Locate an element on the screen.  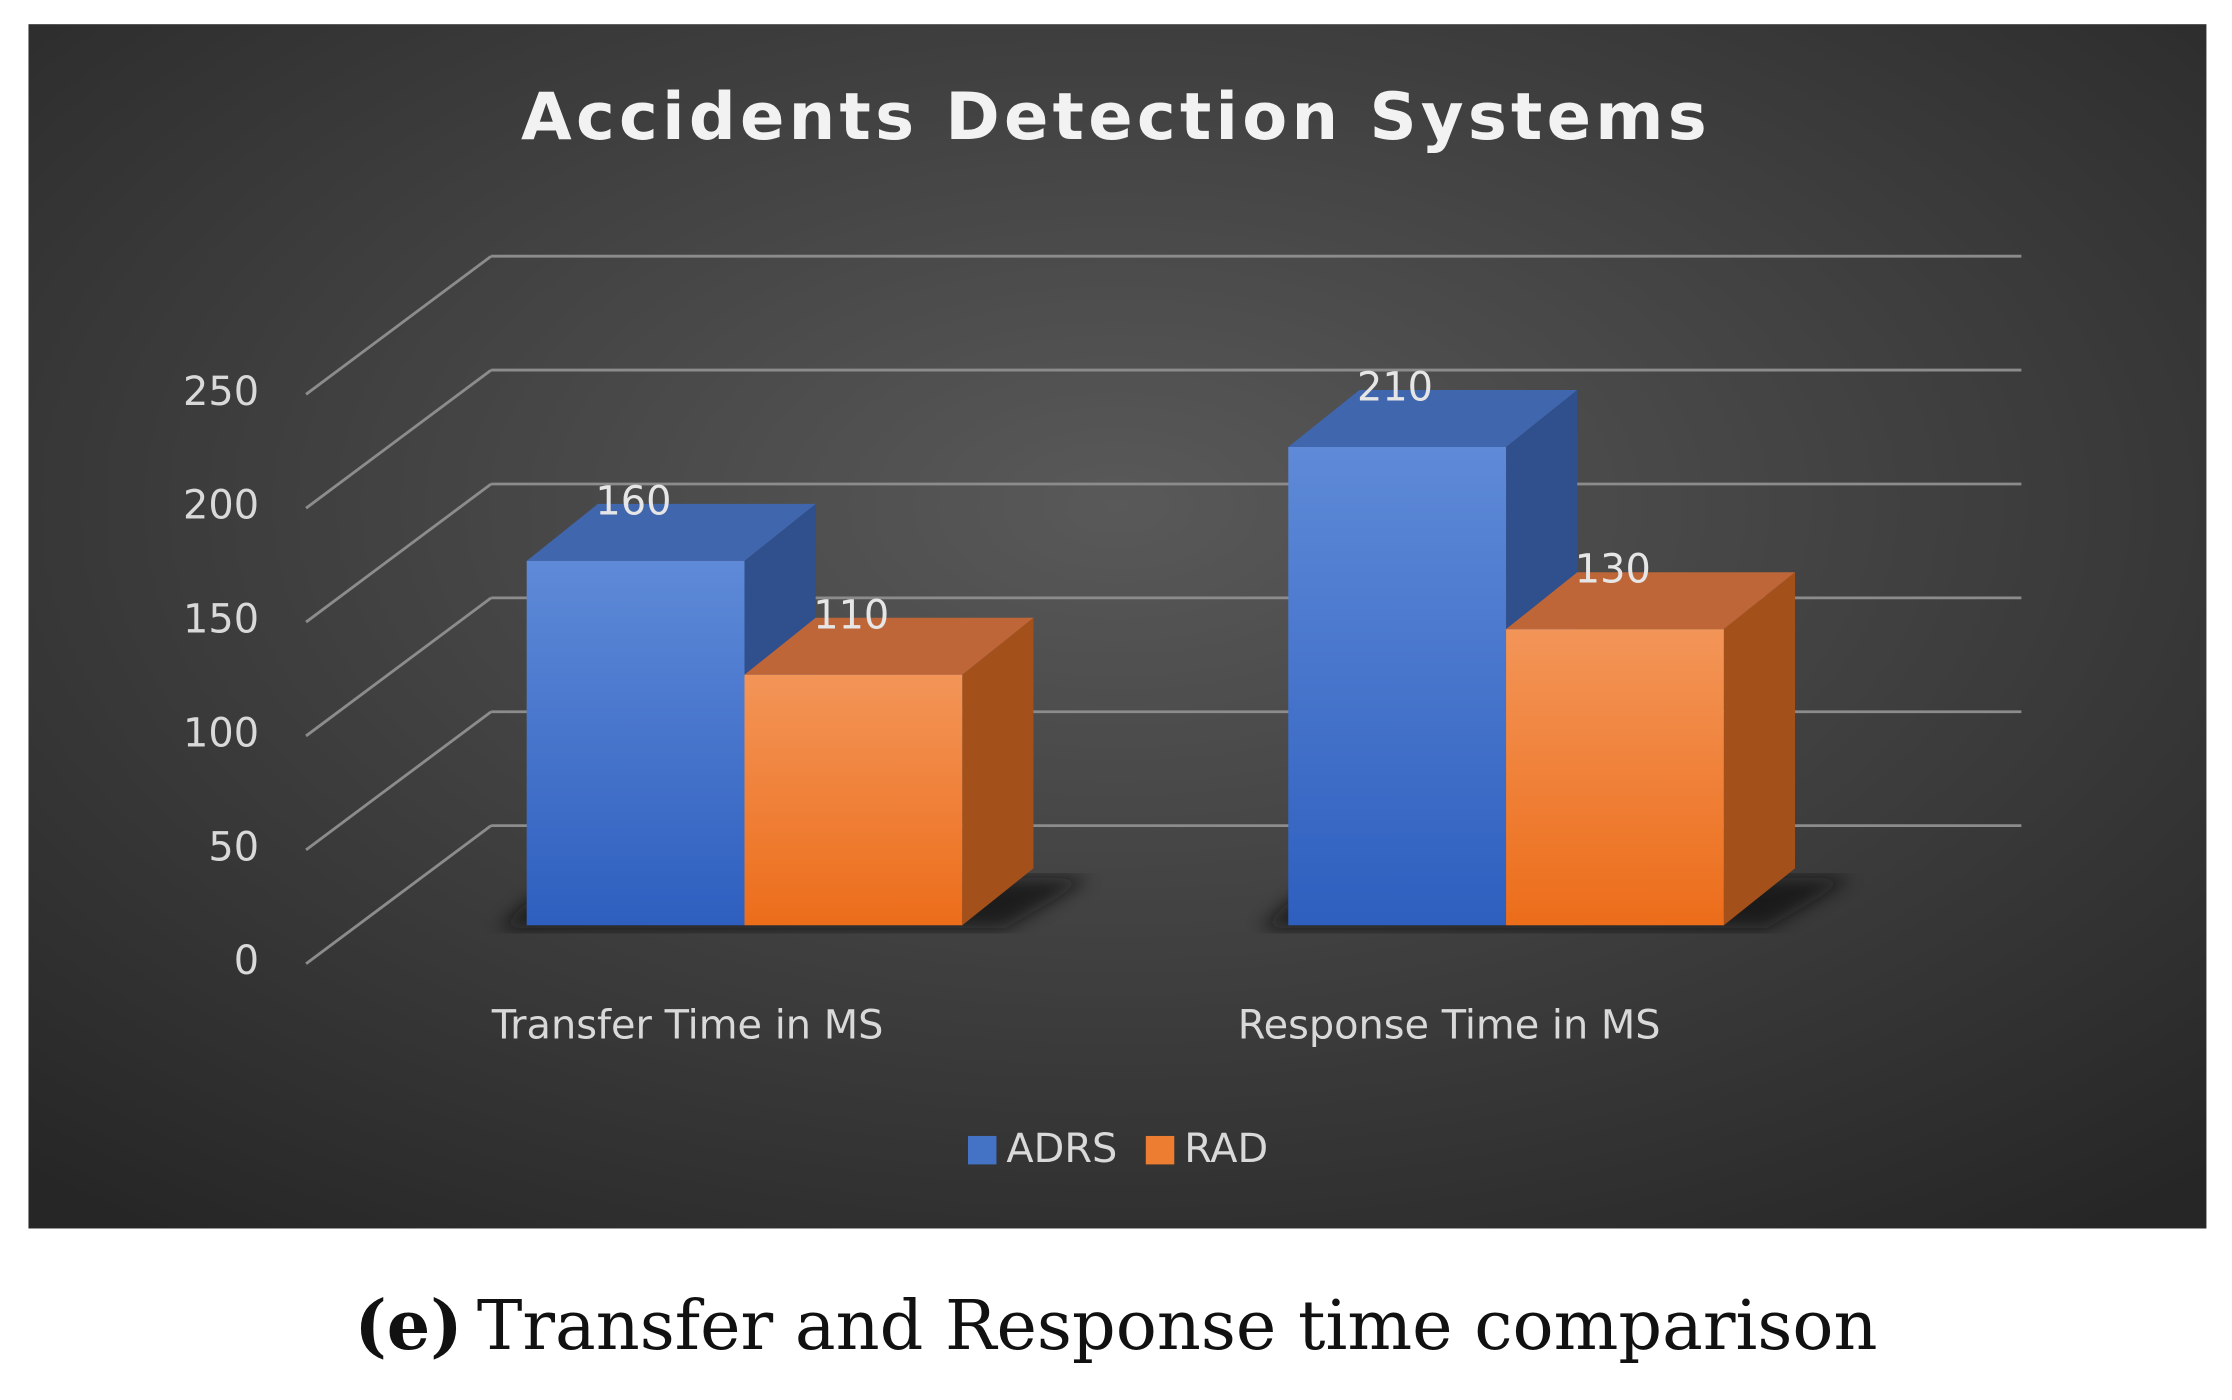
legend-label: ADRS is located at coordinates (1061, 1149).